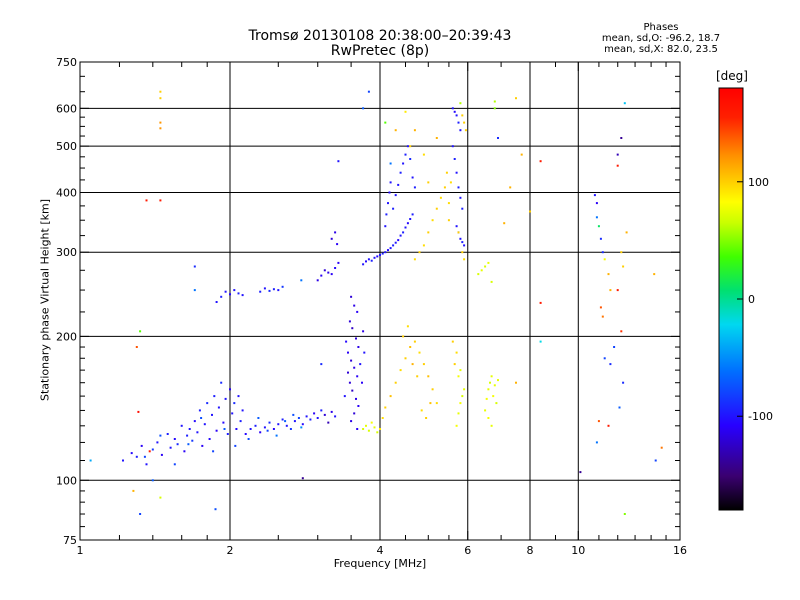 The width and height of the screenshot is (800, 600). I want to click on phase-stats-o: mean, sd,O: -96.2, 18.7, so click(661, 38).